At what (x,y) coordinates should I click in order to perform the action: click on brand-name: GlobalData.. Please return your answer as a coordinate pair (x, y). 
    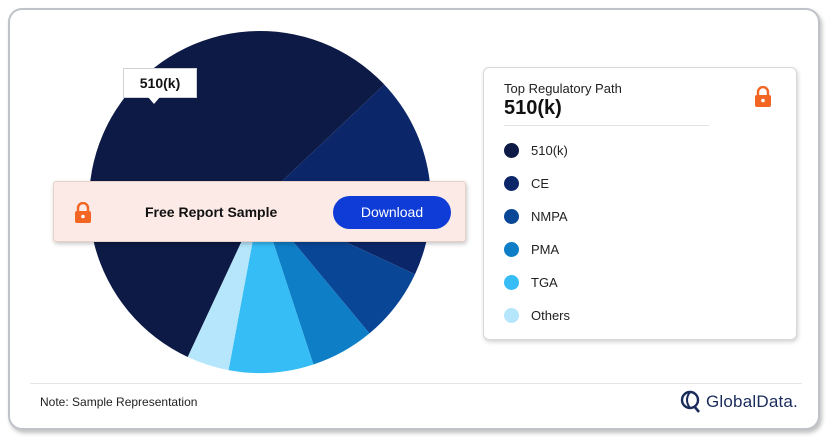
    Looking at the image, I should click on (752, 401).